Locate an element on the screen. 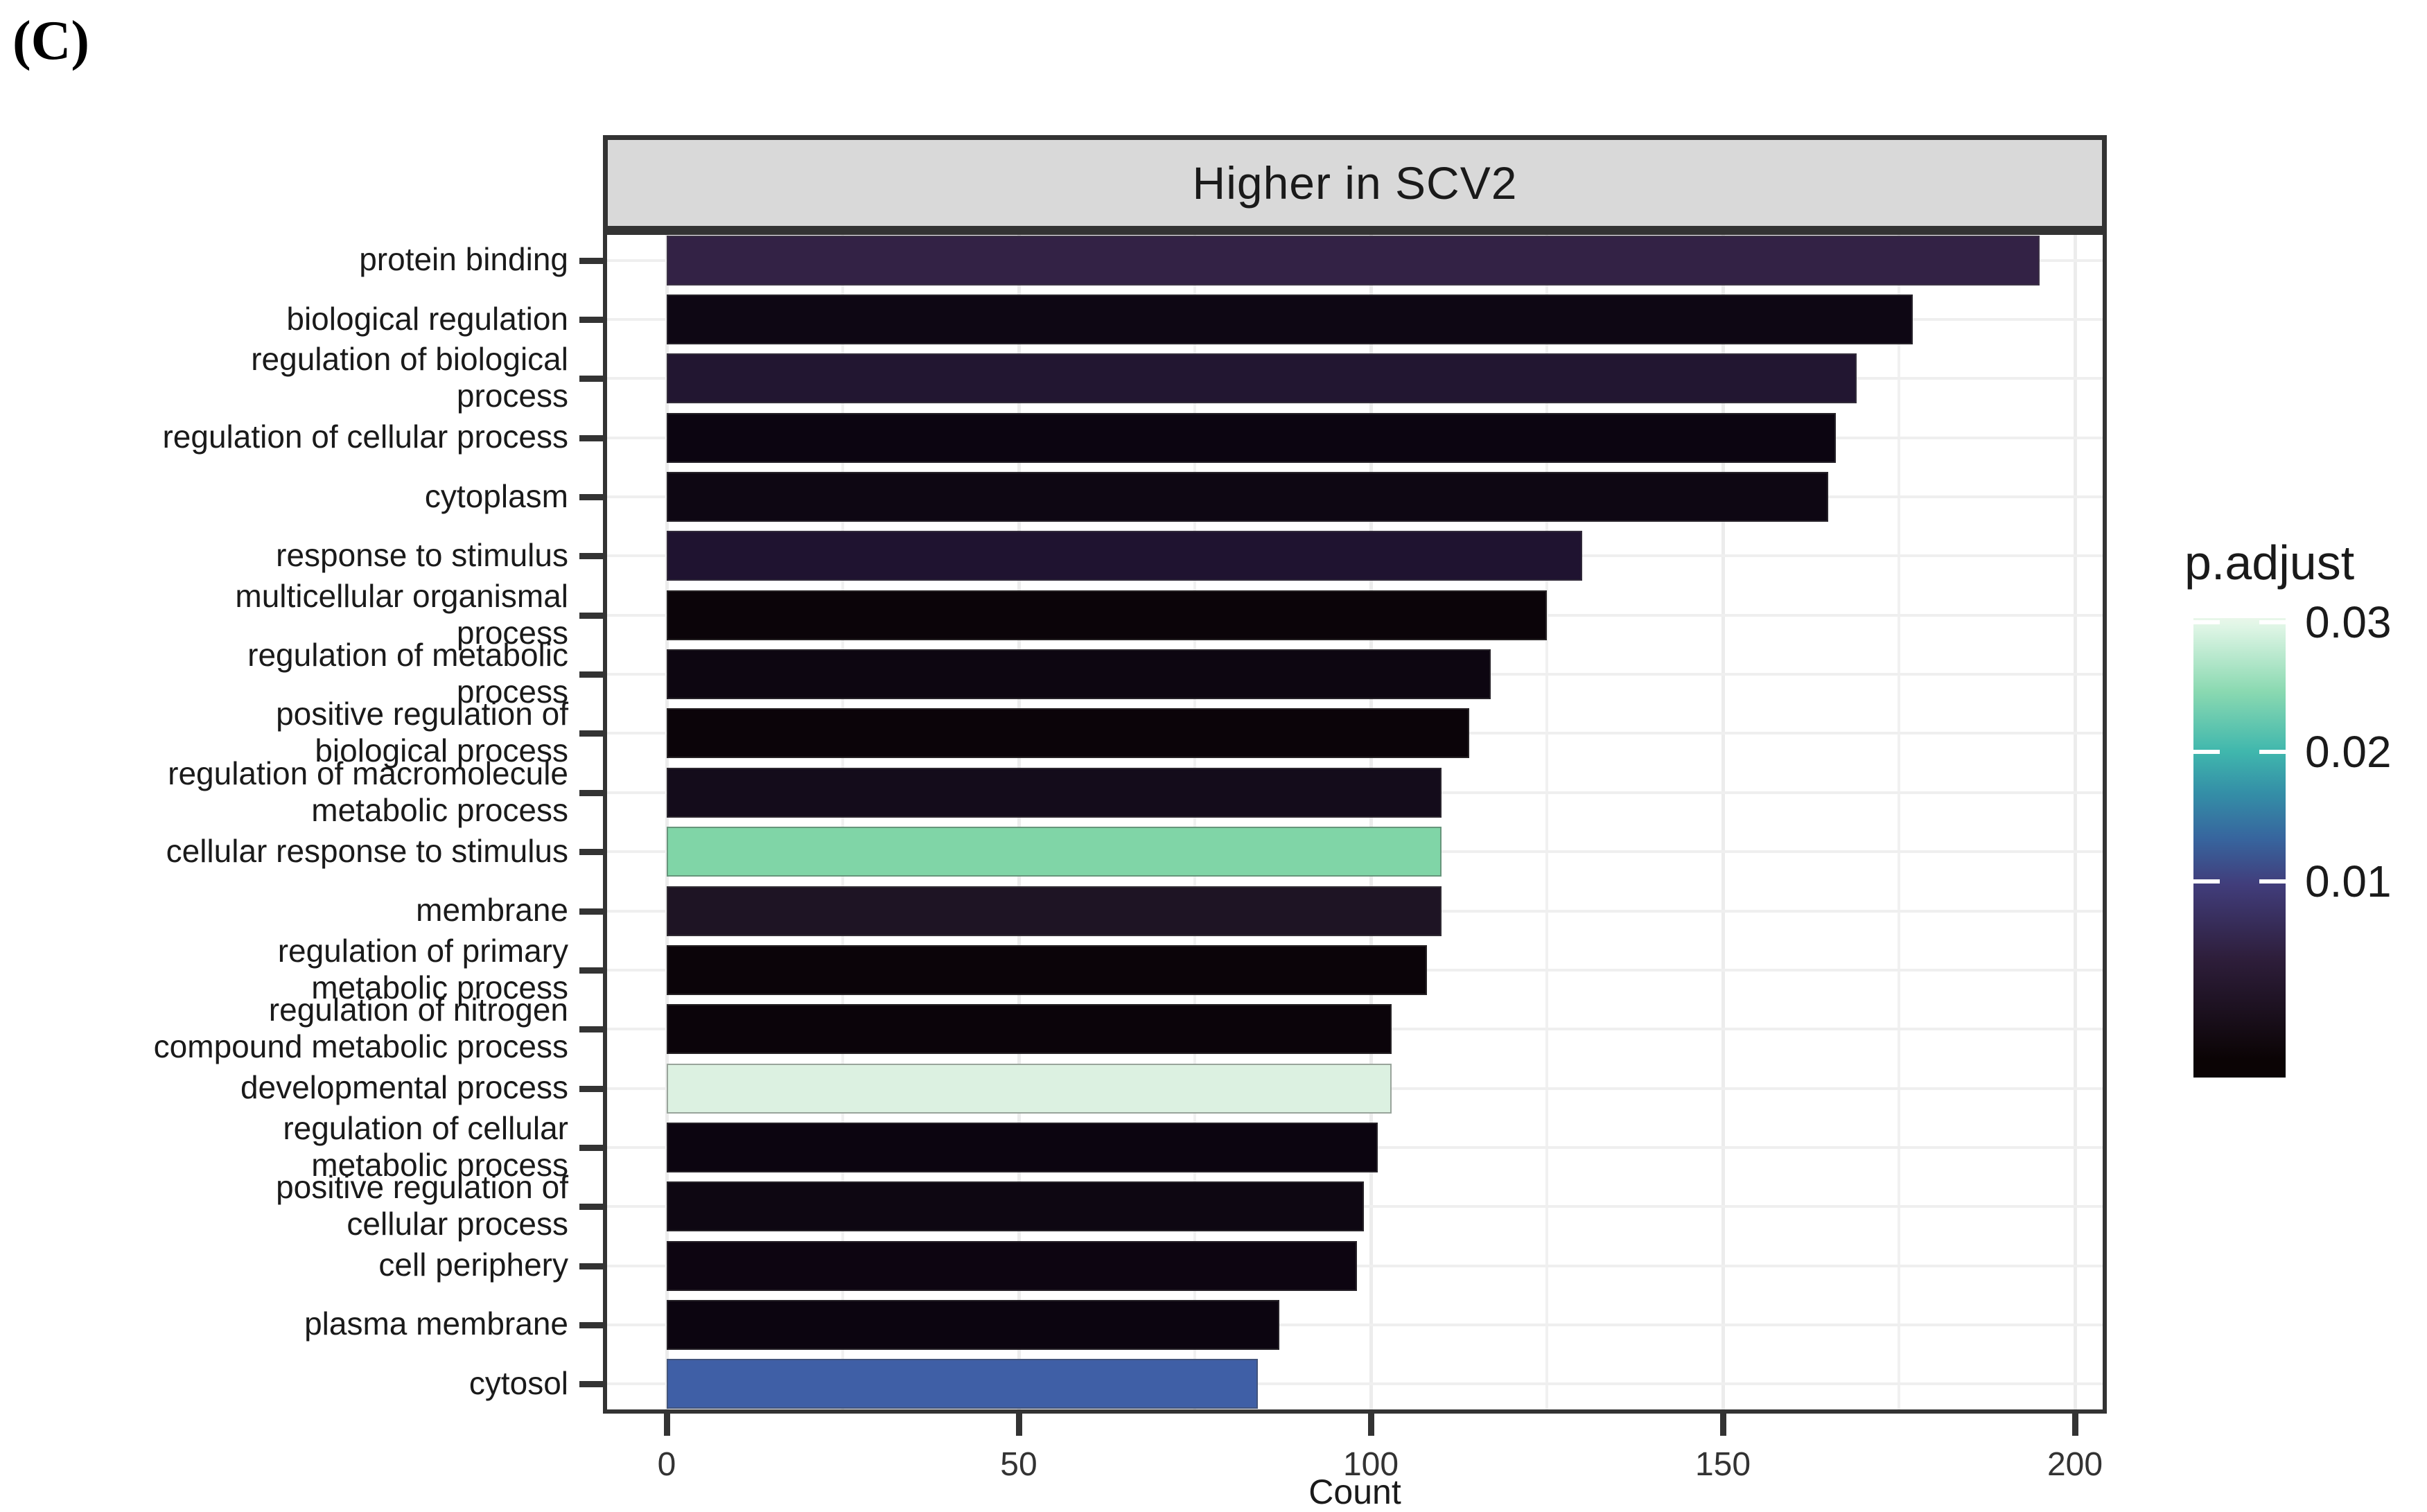  bar-positive-regulation-of-biological-process is located at coordinates (1068, 734).